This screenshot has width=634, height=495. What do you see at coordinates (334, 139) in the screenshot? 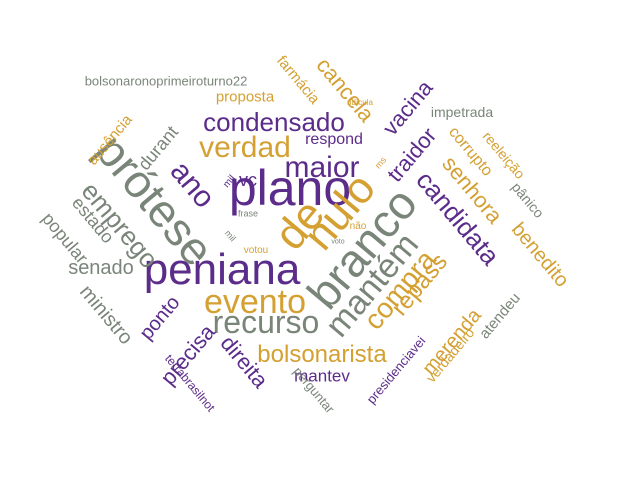
I see `word-cloud-term: respond` at bounding box center [334, 139].